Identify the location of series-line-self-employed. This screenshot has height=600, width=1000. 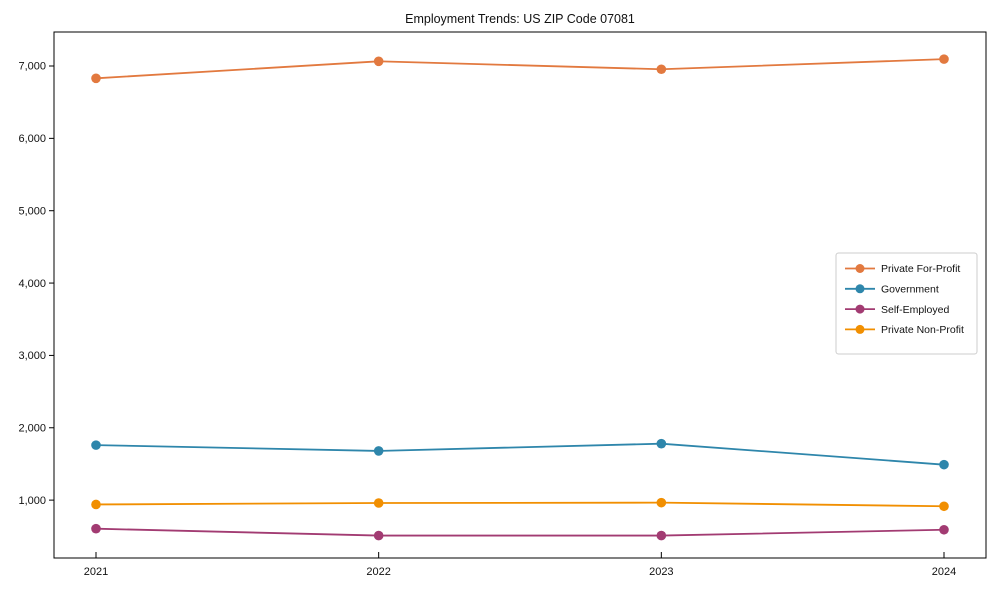
(520, 532).